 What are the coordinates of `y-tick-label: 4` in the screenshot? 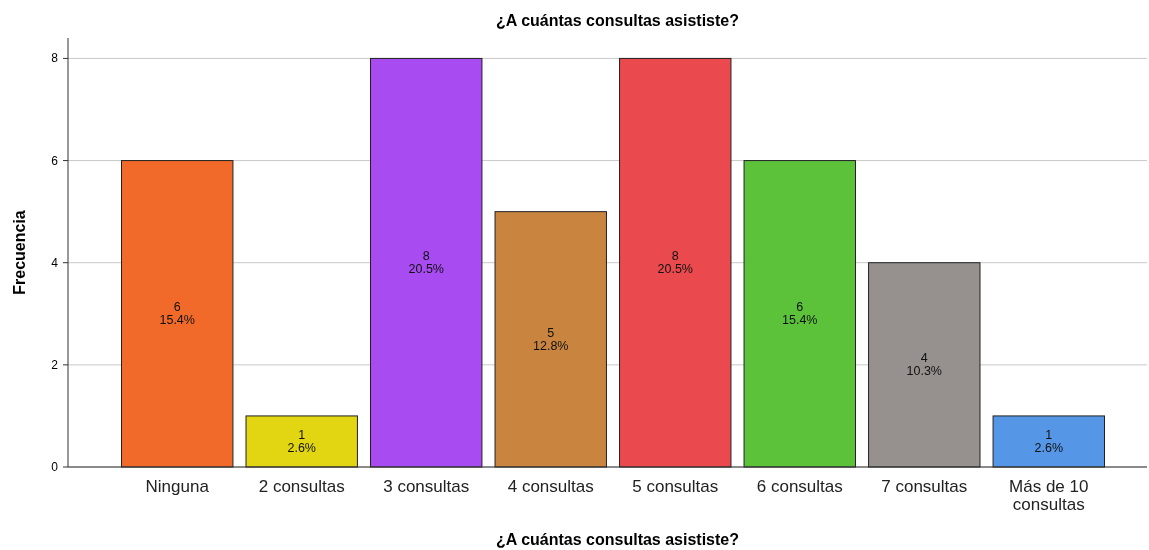 It's located at (55, 262).